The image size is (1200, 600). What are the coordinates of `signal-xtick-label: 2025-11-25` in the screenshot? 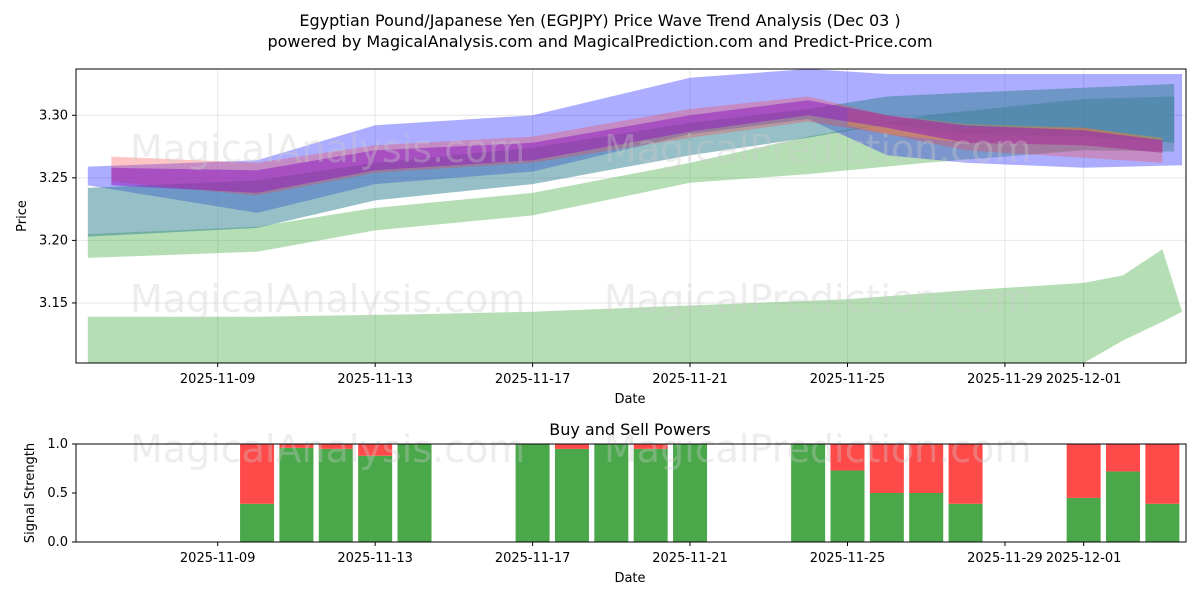 It's located at (848, 558).